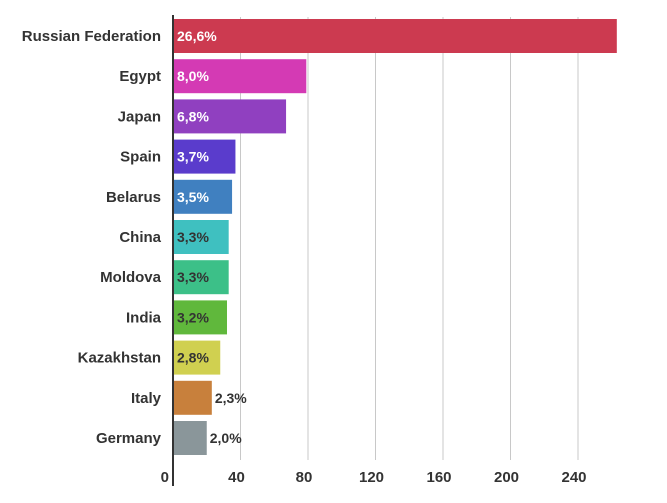 The height and width of the screenshot is (503, 667). I want to click on x-tick-label: 200, so click(506, 477).